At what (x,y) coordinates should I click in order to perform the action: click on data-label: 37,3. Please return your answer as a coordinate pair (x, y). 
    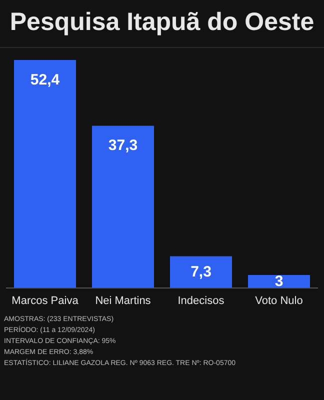
    Looking at the image, I should click on (123, 145).